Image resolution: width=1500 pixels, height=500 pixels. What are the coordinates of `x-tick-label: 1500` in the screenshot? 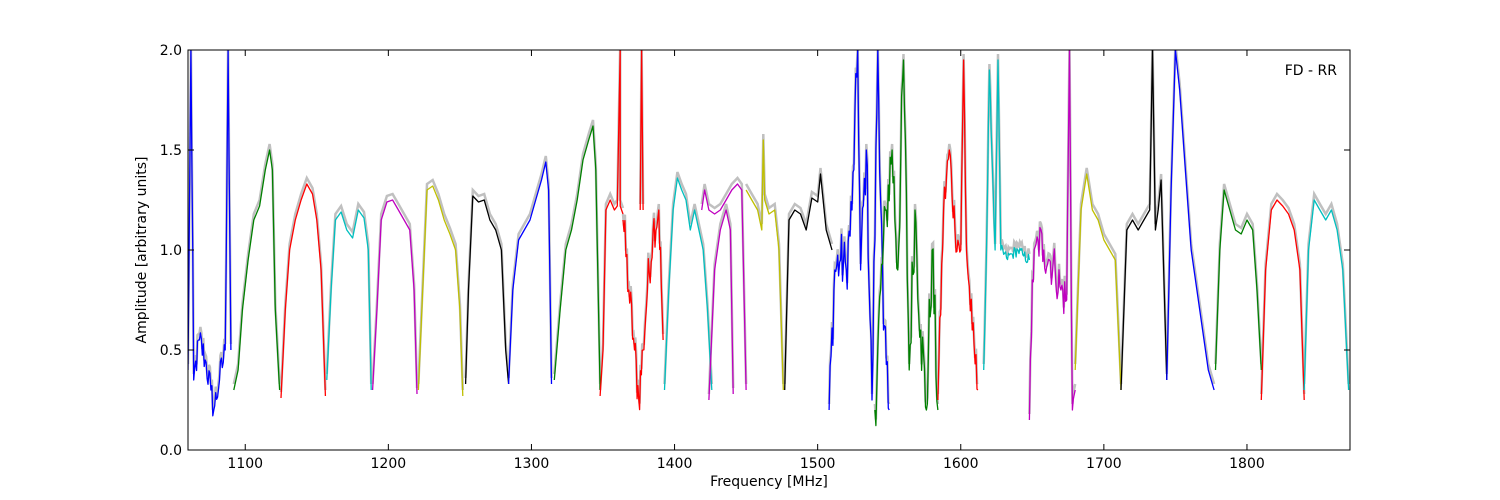 It's located at (818, 464).